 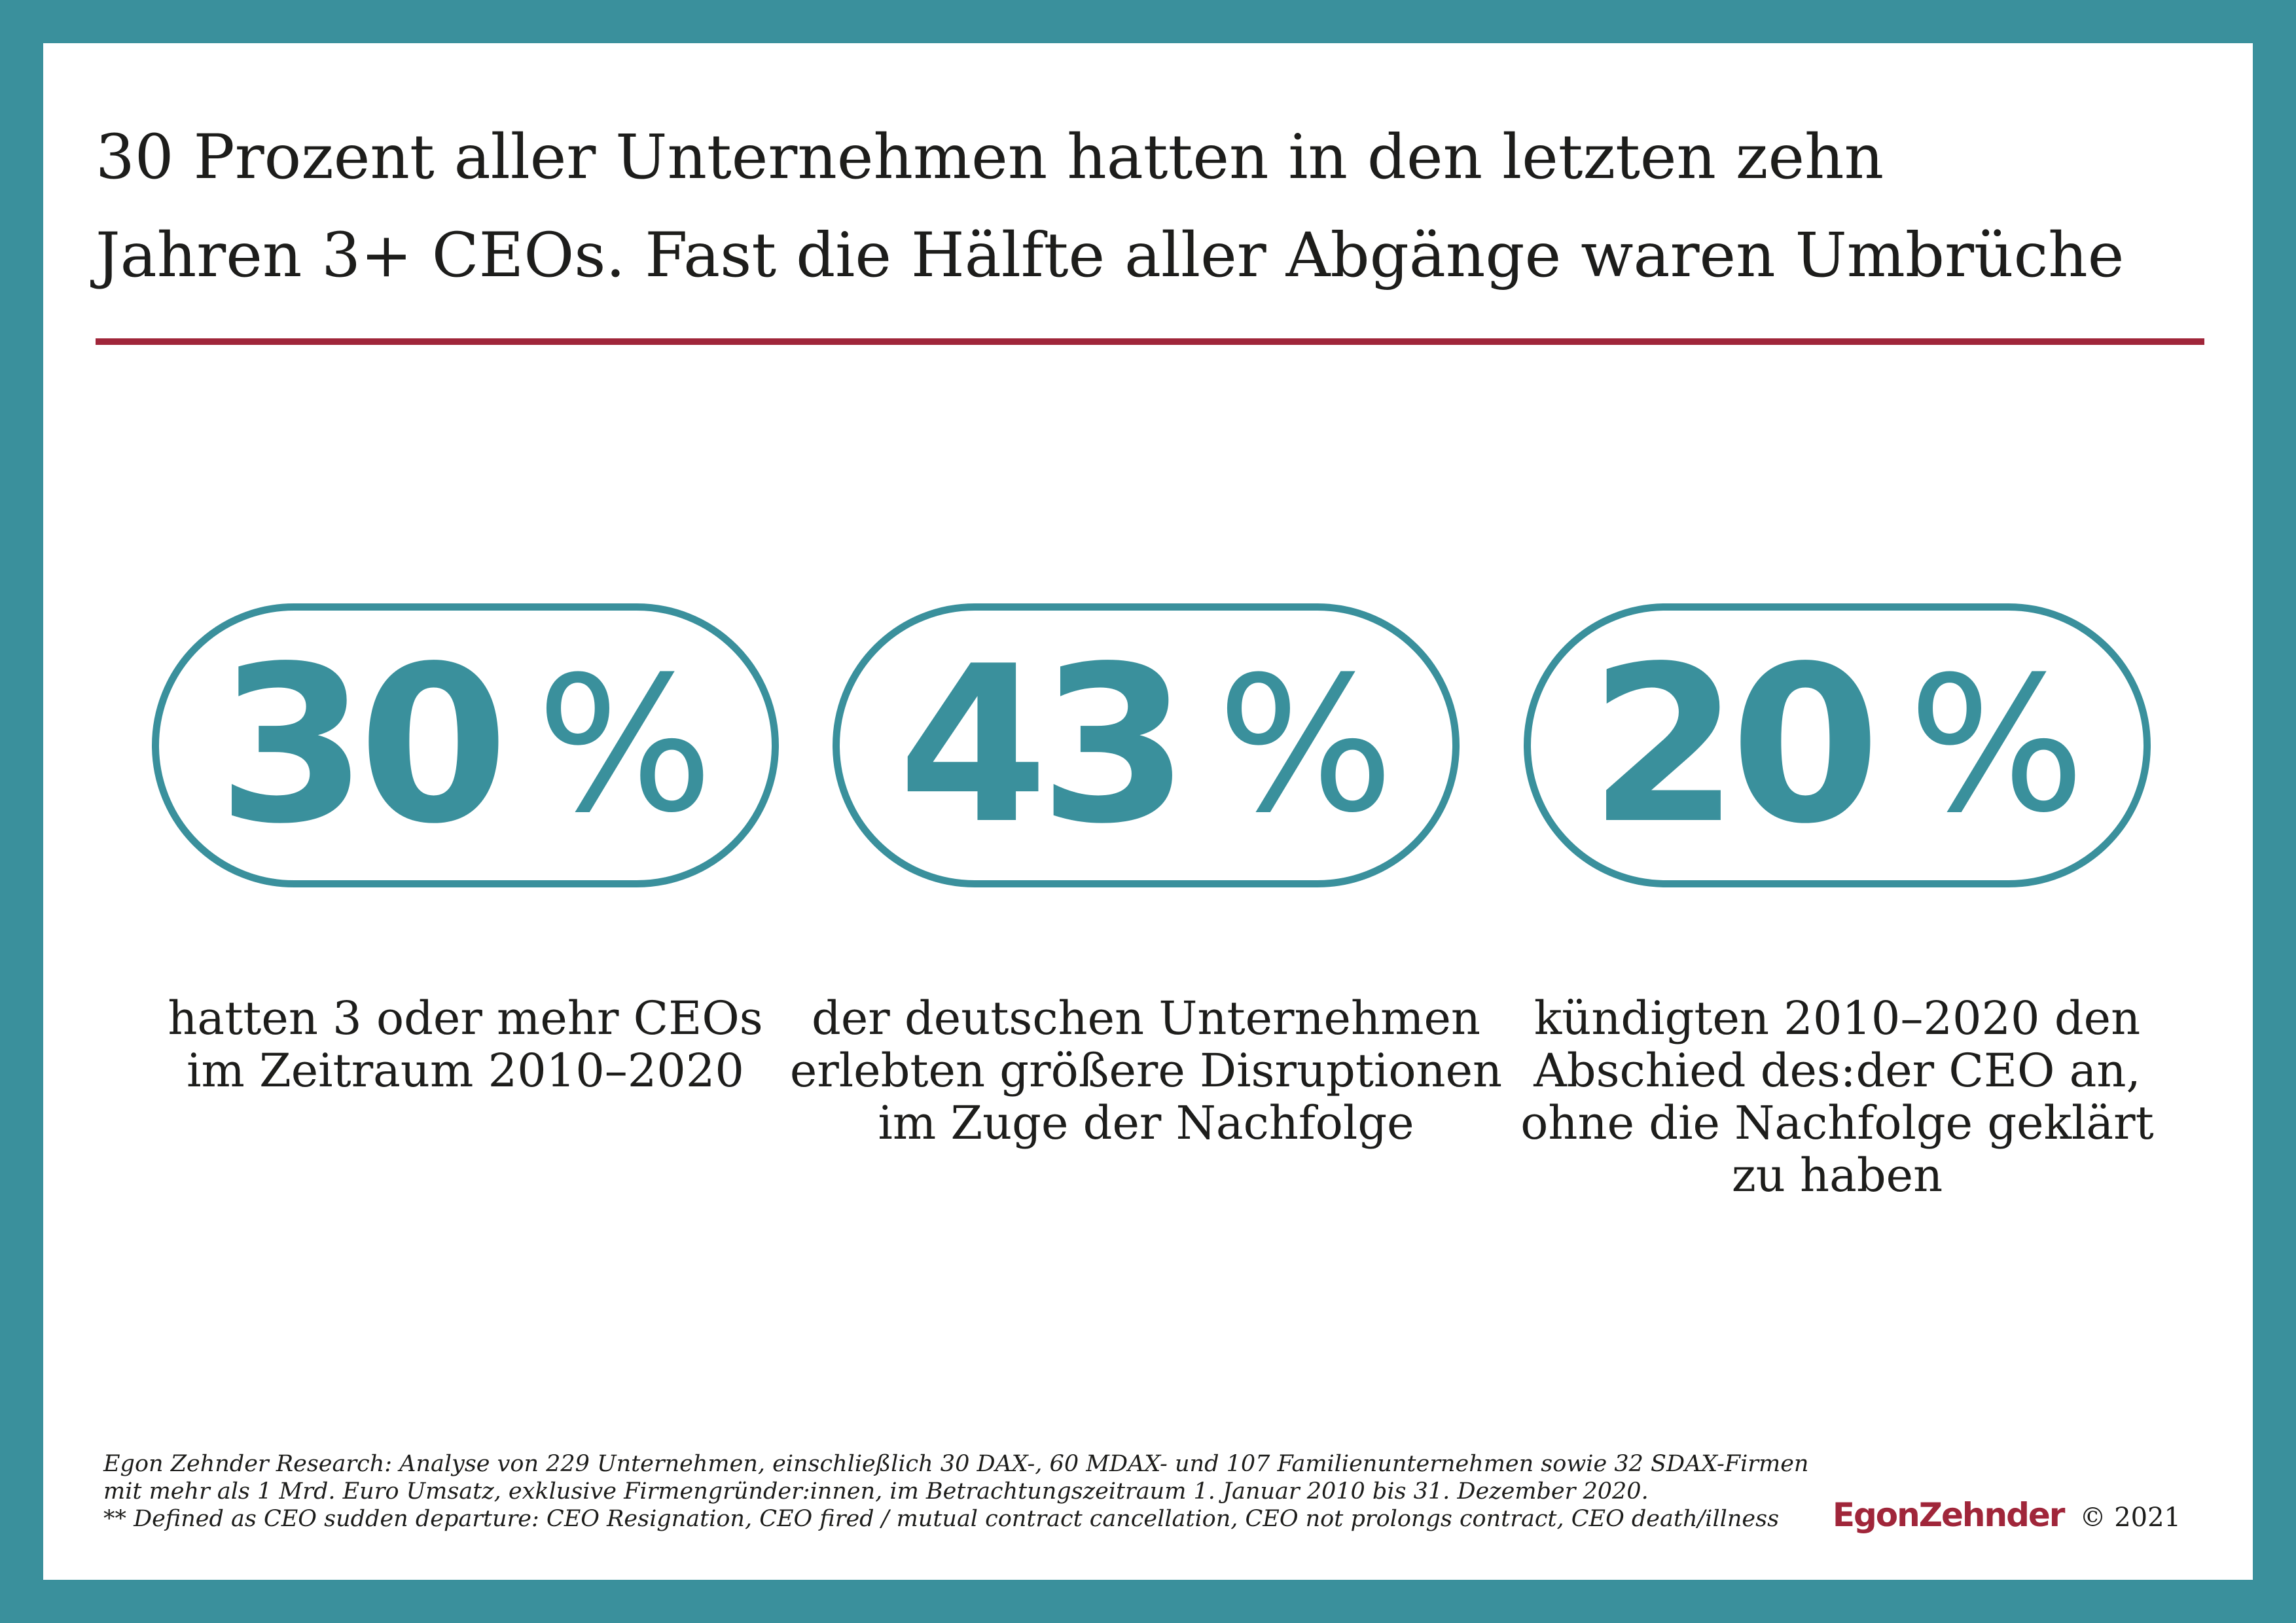 What do you see at coordinates (363, 745) in the screenshot?
I see `stat-value-1: 30` at bounding box center [363, 745].